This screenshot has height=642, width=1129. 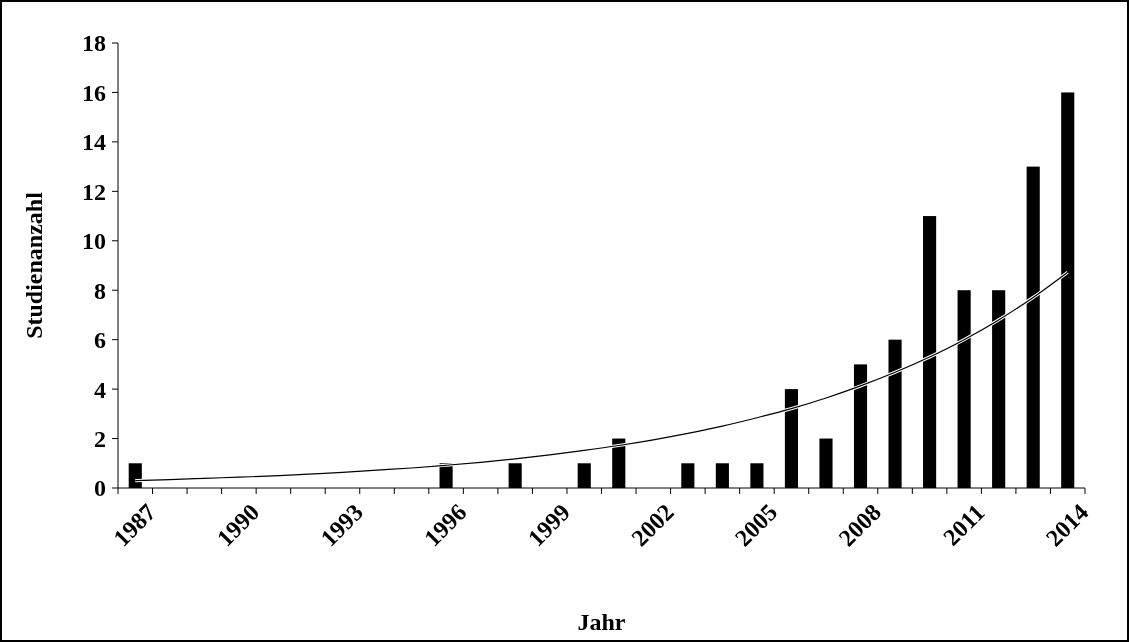 I want to click on x-tick-label: 2011, so click(x=964, y=525).